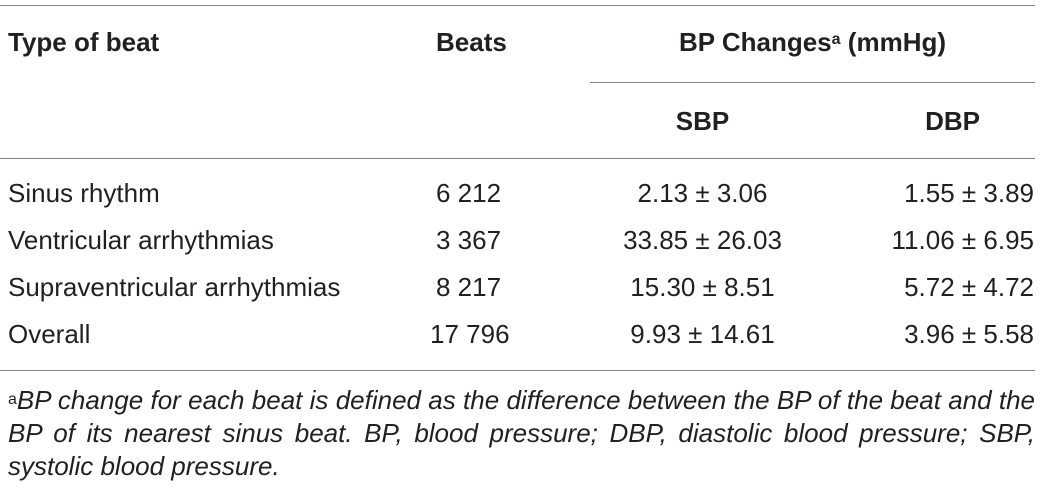 The height and width of the screenshot is (496, 1042). What do you see at coordinates (517, 370) in the screenshot?
I see `table-bottom-rule` at bounding box center [517, 370].